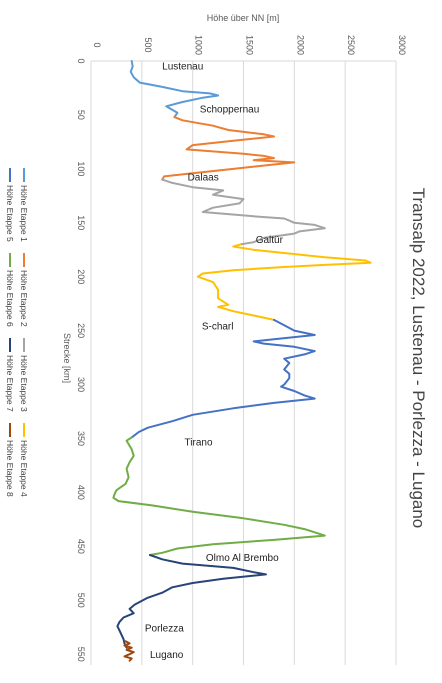 The height and width of the screenshot is (683, 442). What do you see at coordinates (218, 326) in the screenshot?
I see `place-label: S-charl` at bounding box center [218, 326].